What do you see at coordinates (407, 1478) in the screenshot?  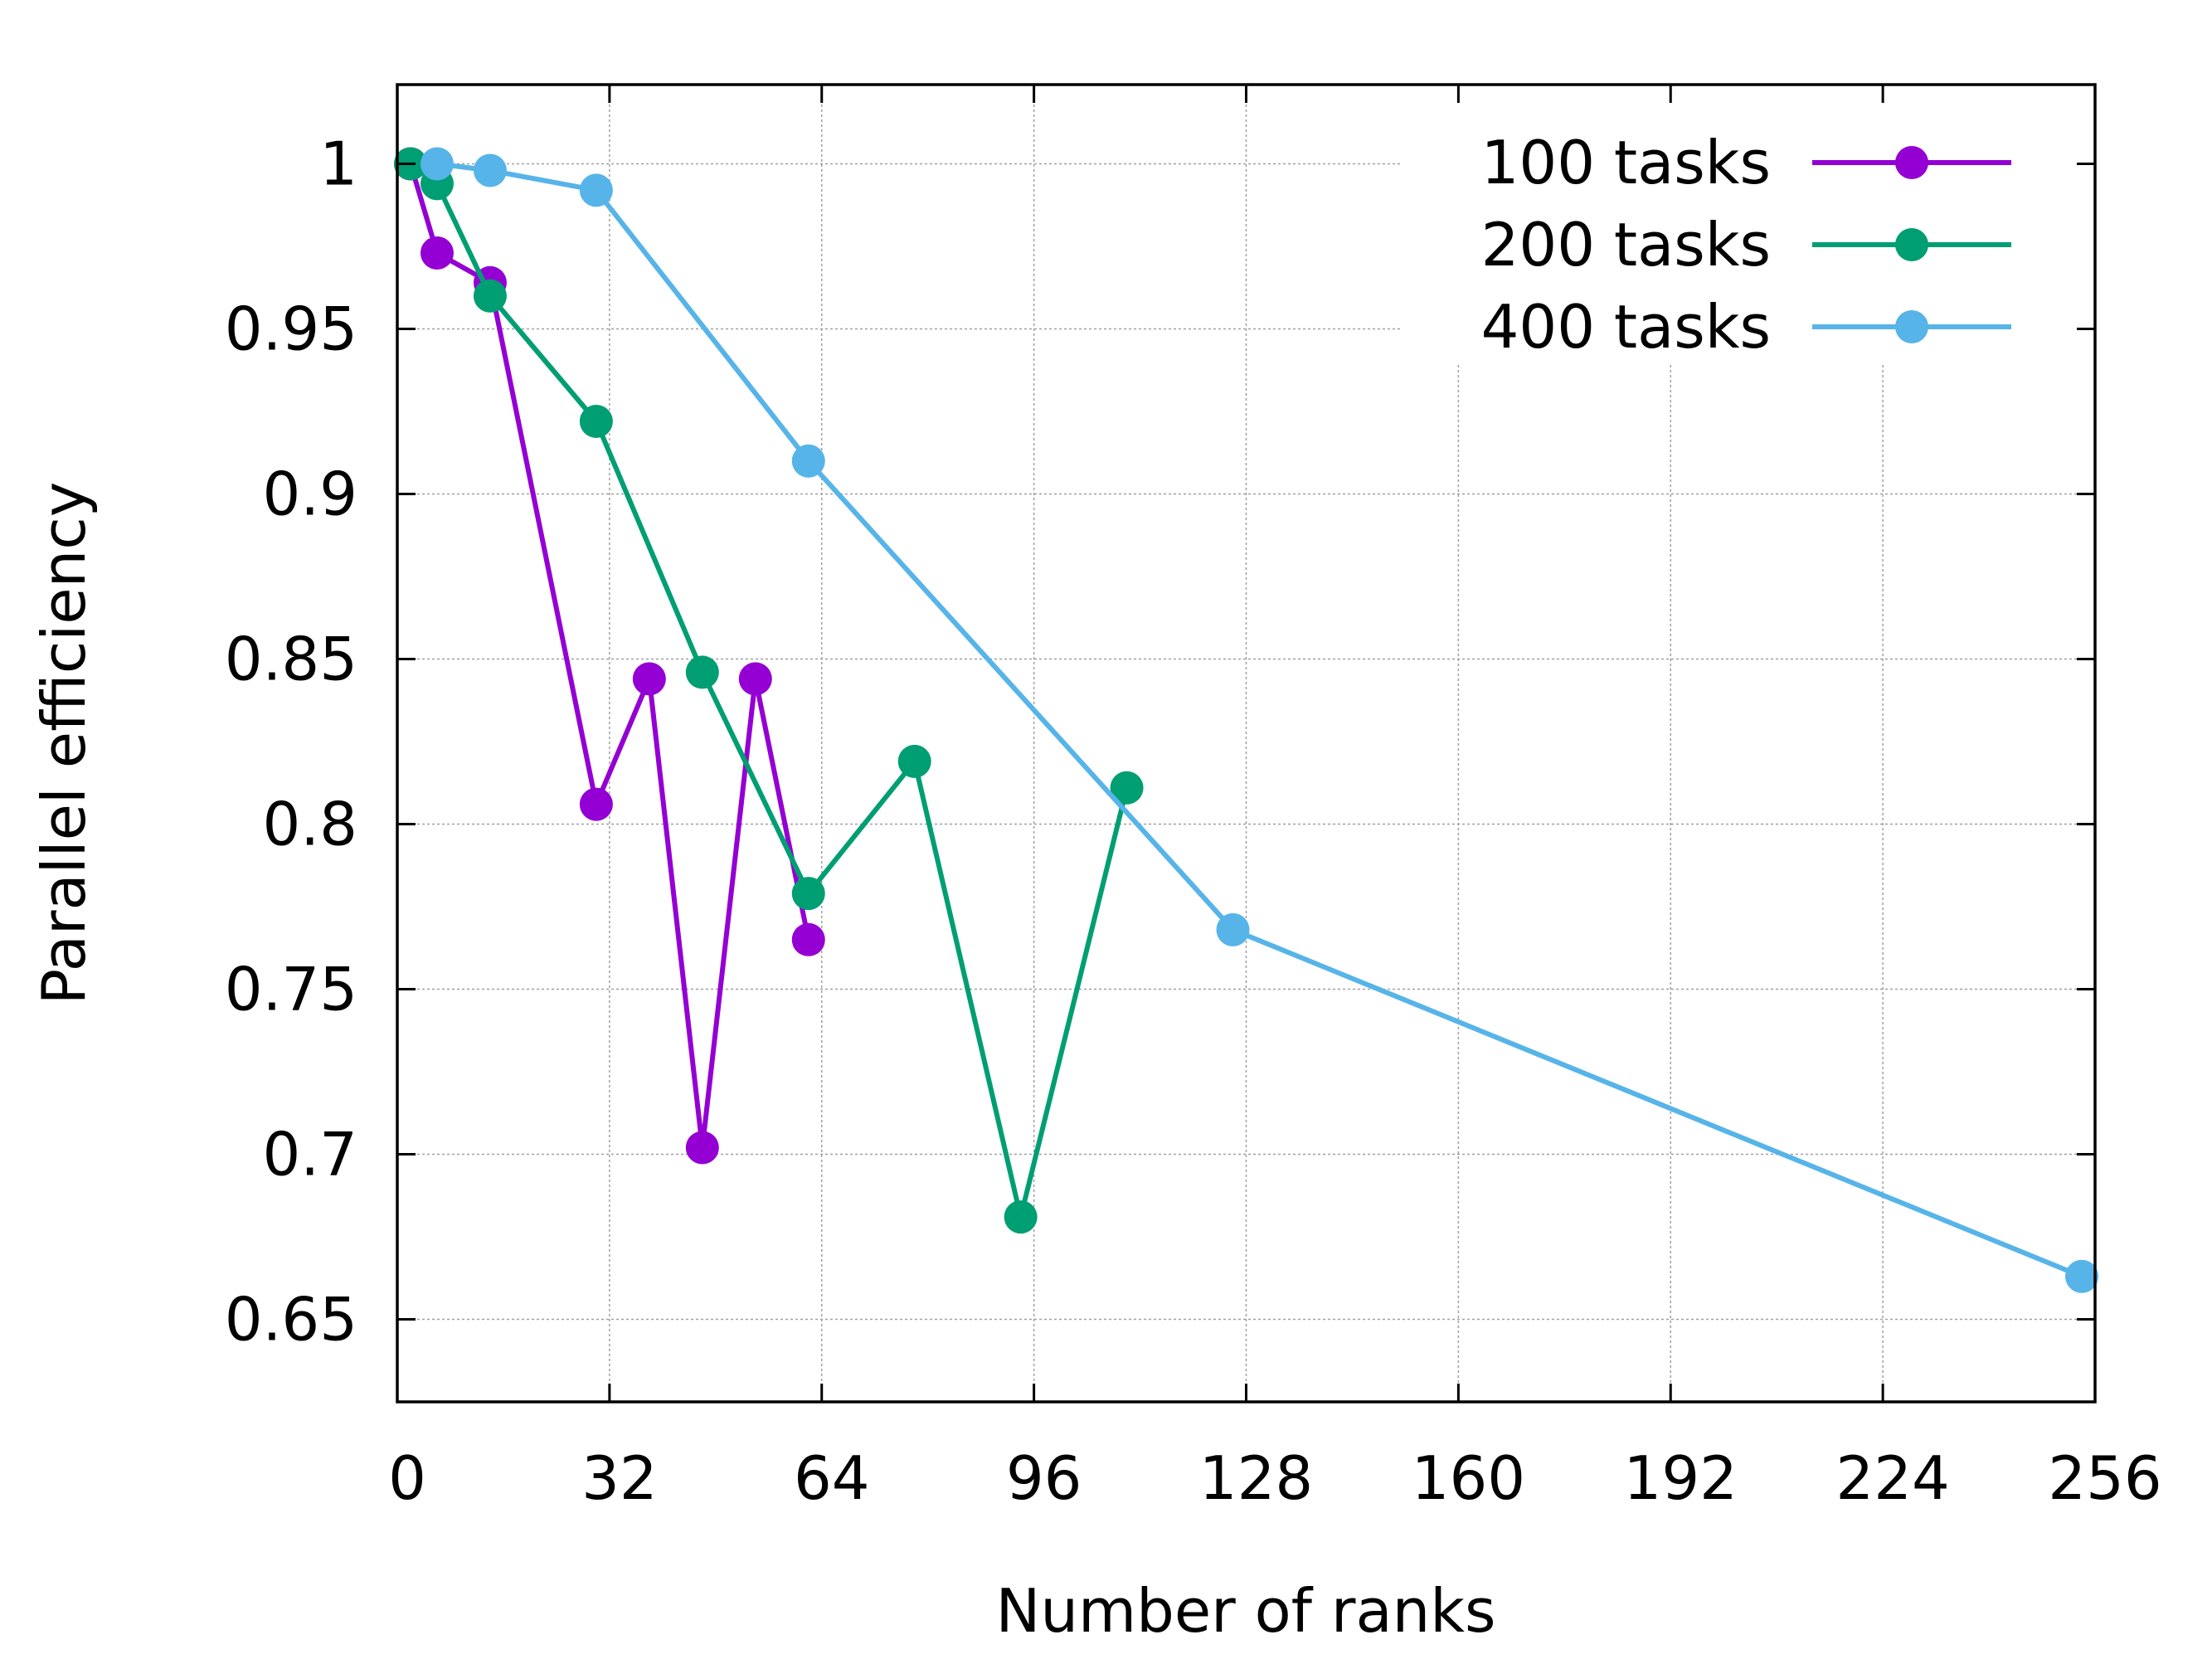 I see `x-tick-label: 0` at bounding box center [407, 1478].